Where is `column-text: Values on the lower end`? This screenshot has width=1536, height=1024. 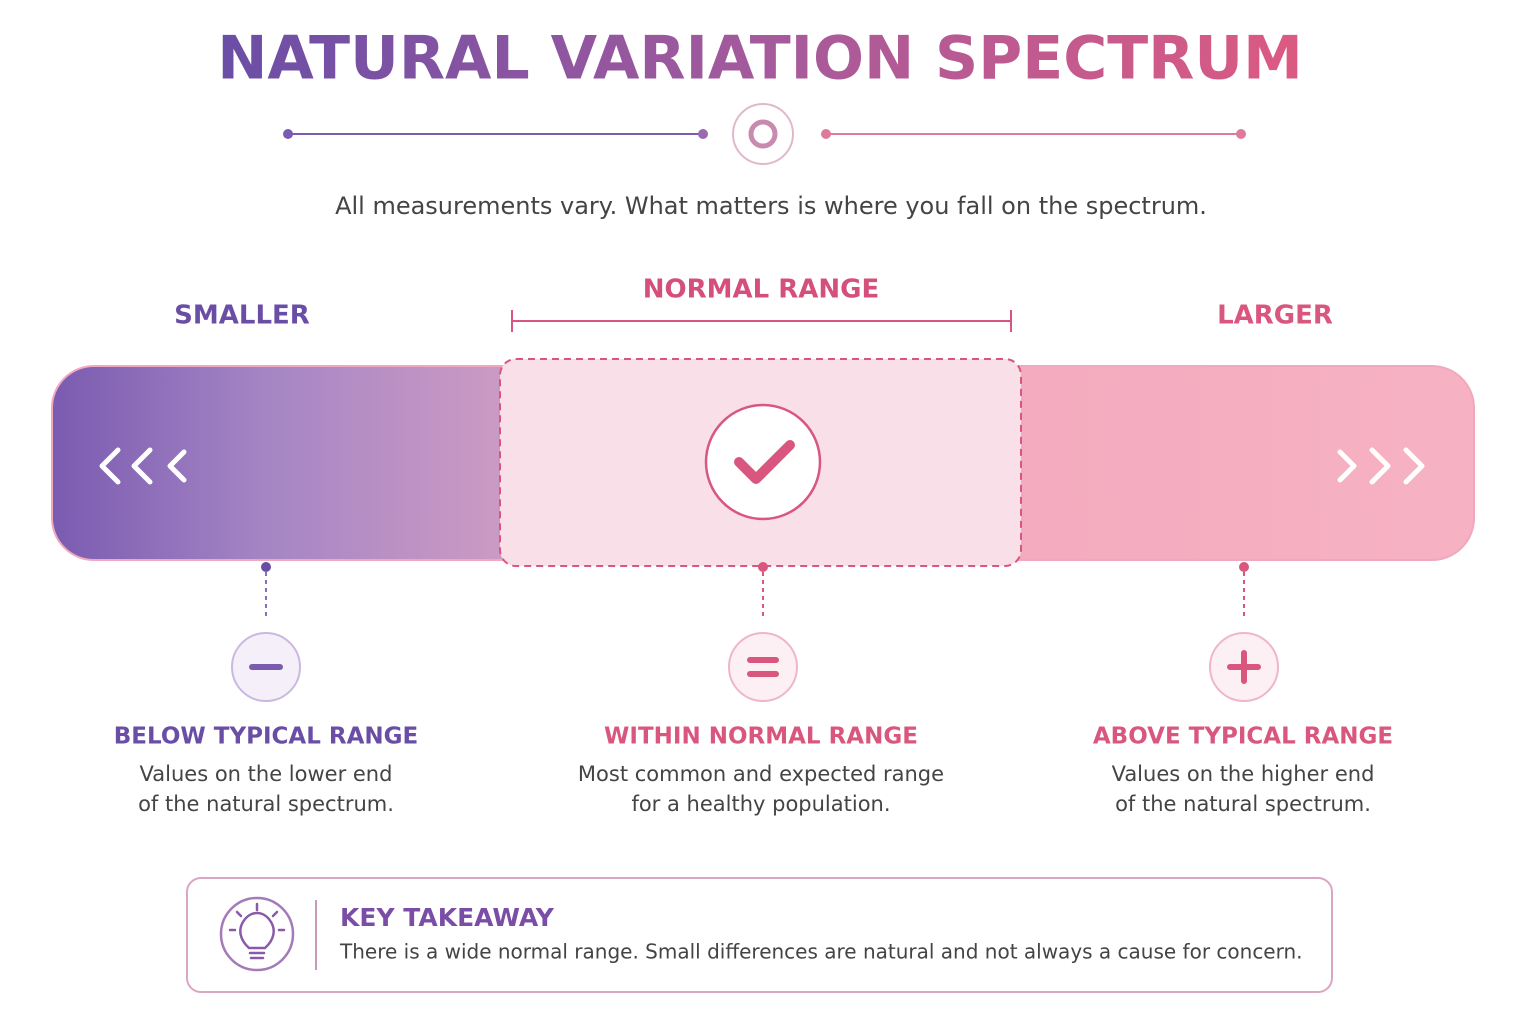
column-text: Values on the lower end is located at coordinates (266, 774).